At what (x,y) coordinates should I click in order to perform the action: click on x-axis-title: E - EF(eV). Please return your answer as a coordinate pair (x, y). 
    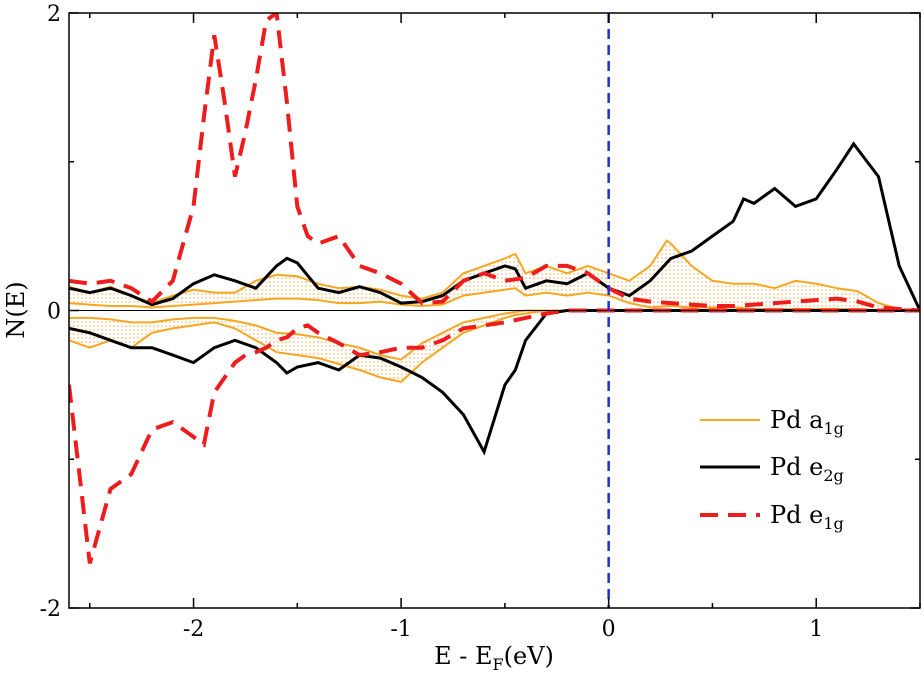
    Looking at the image, I should click on (494, 658).